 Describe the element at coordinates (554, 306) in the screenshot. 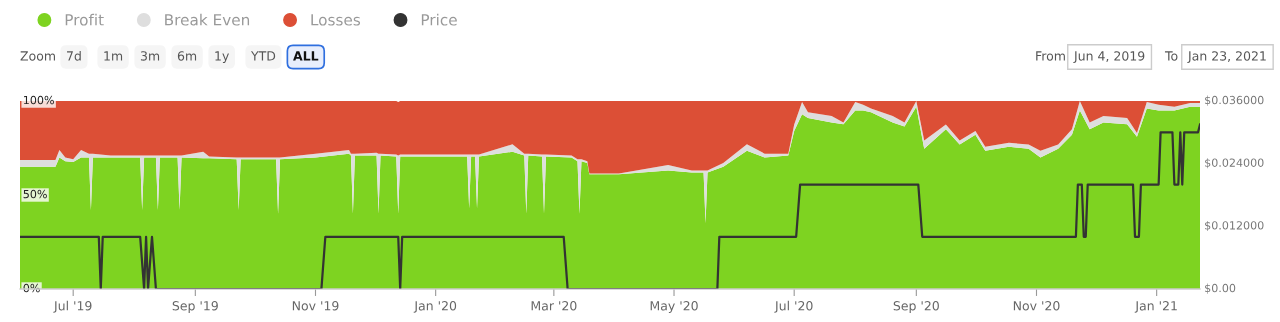

I see `x-tick-label: Mar '20` at that location.